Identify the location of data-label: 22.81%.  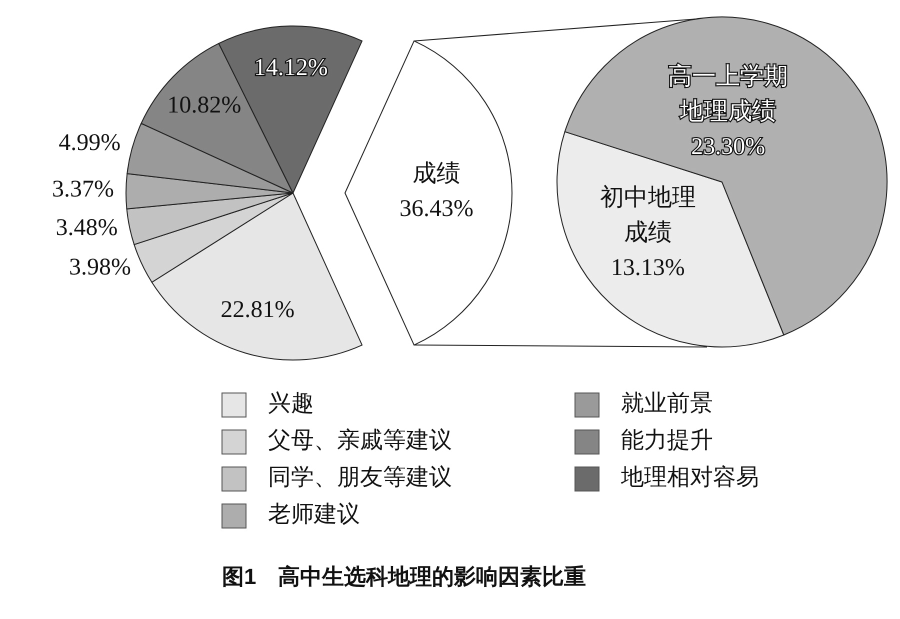
(257, 309).